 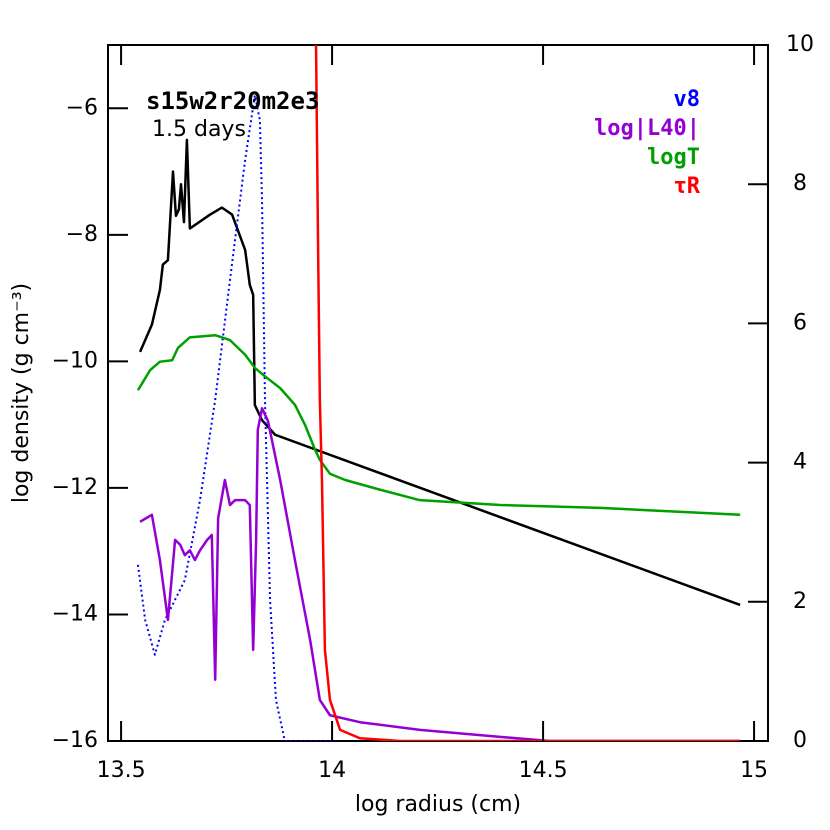 What do you see at coordinates (800, 601) in the screenshot?
I see `y2-tick-label: 2` at bounding box center [800, 601].